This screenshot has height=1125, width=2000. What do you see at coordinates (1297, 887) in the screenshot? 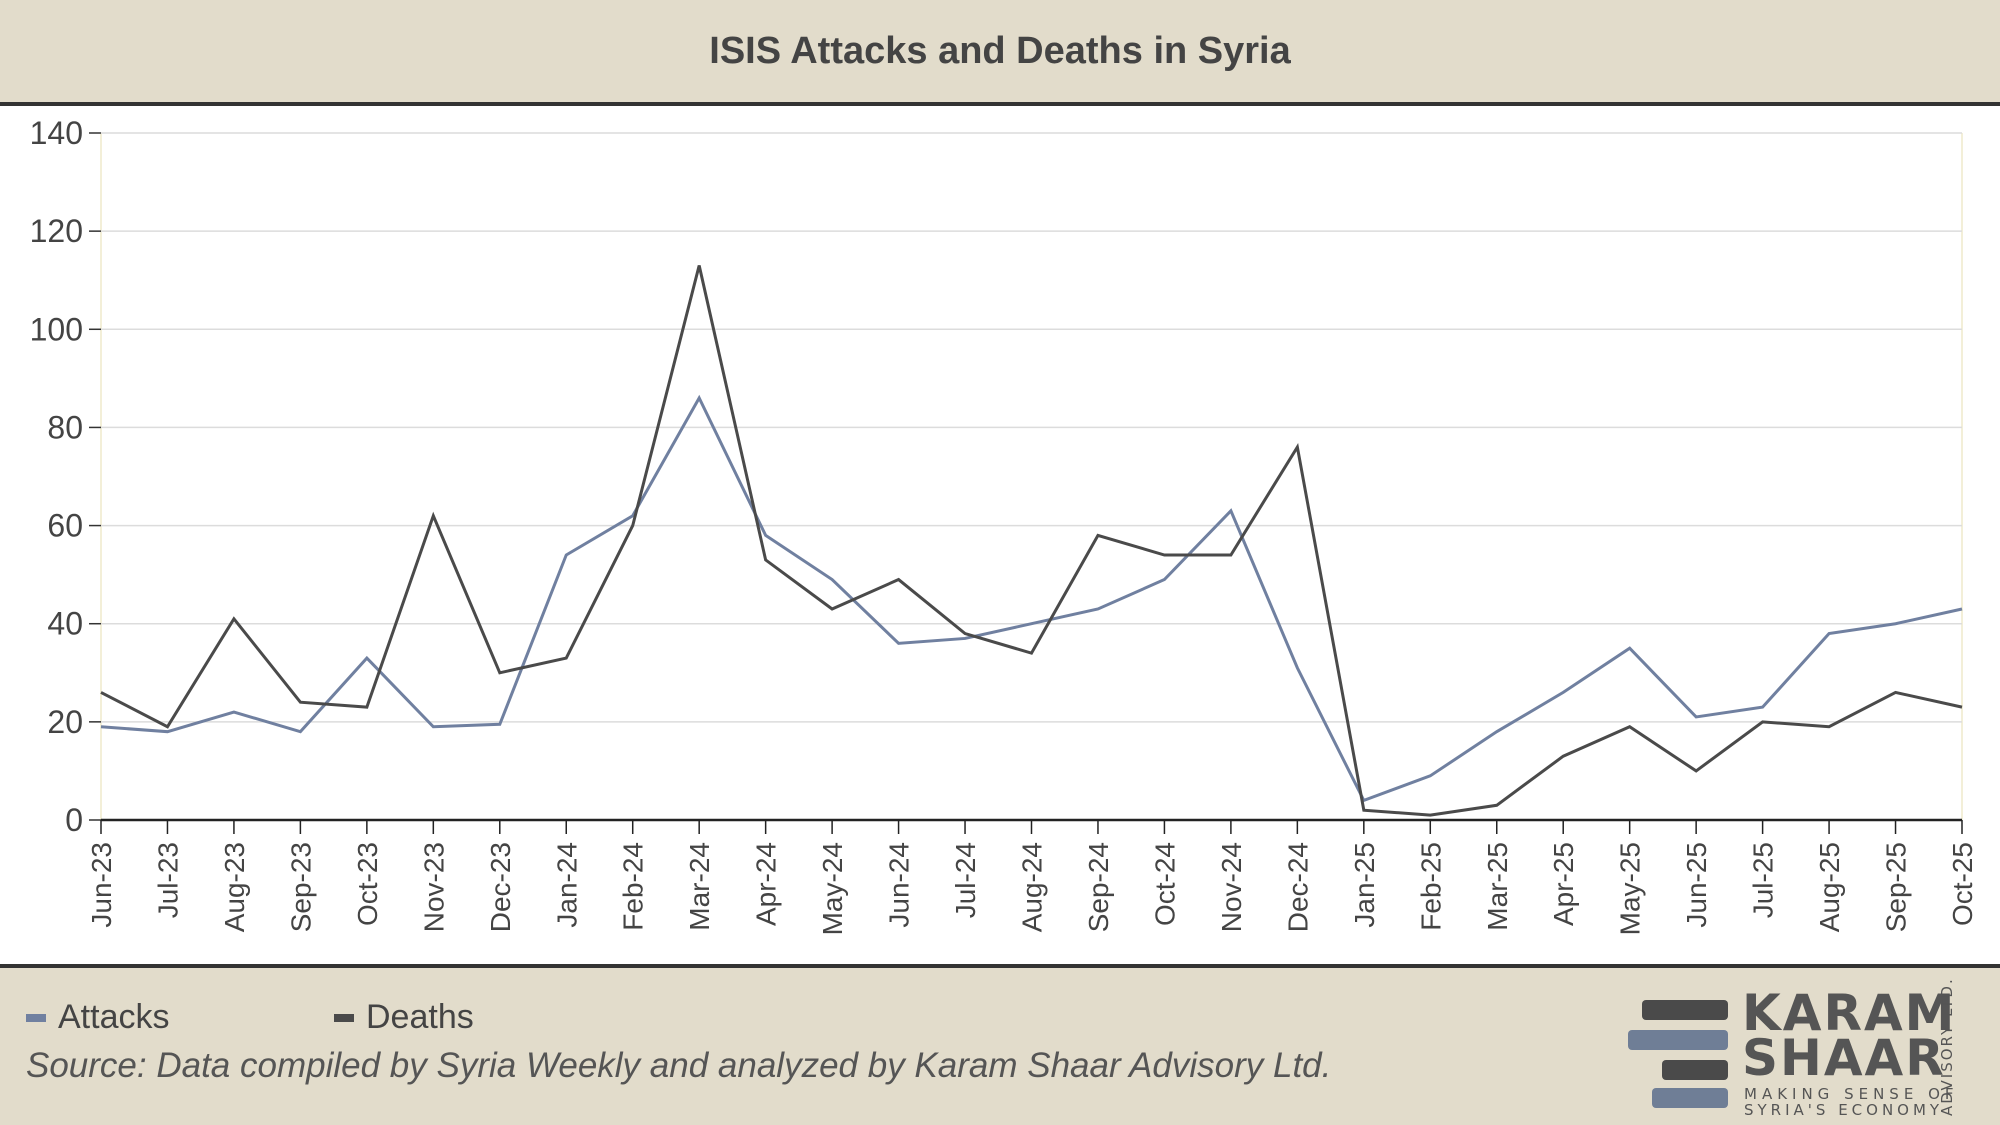
I see `x-tick-label: Dec-24` at bounding box center [1297, 887].